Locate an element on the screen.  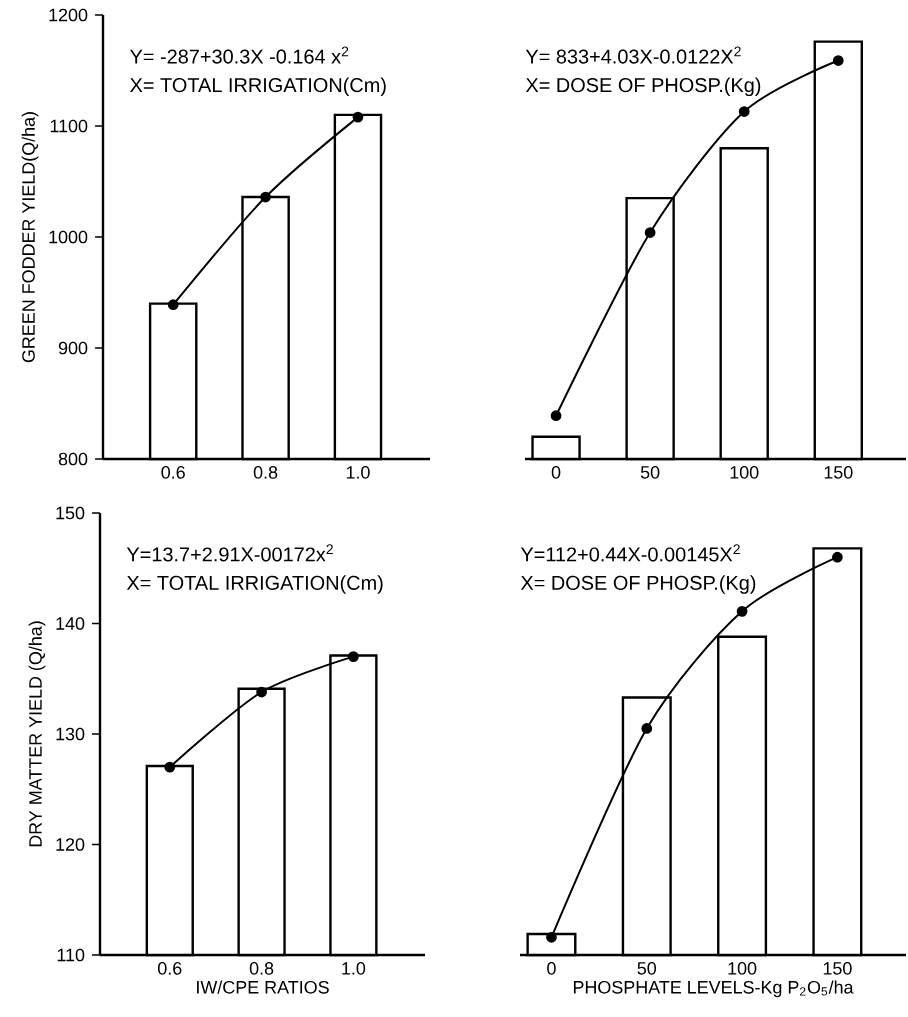
annotation: Y=13.7+2.91X-00172x$^{2}$ is located at coordinates (229, 553).